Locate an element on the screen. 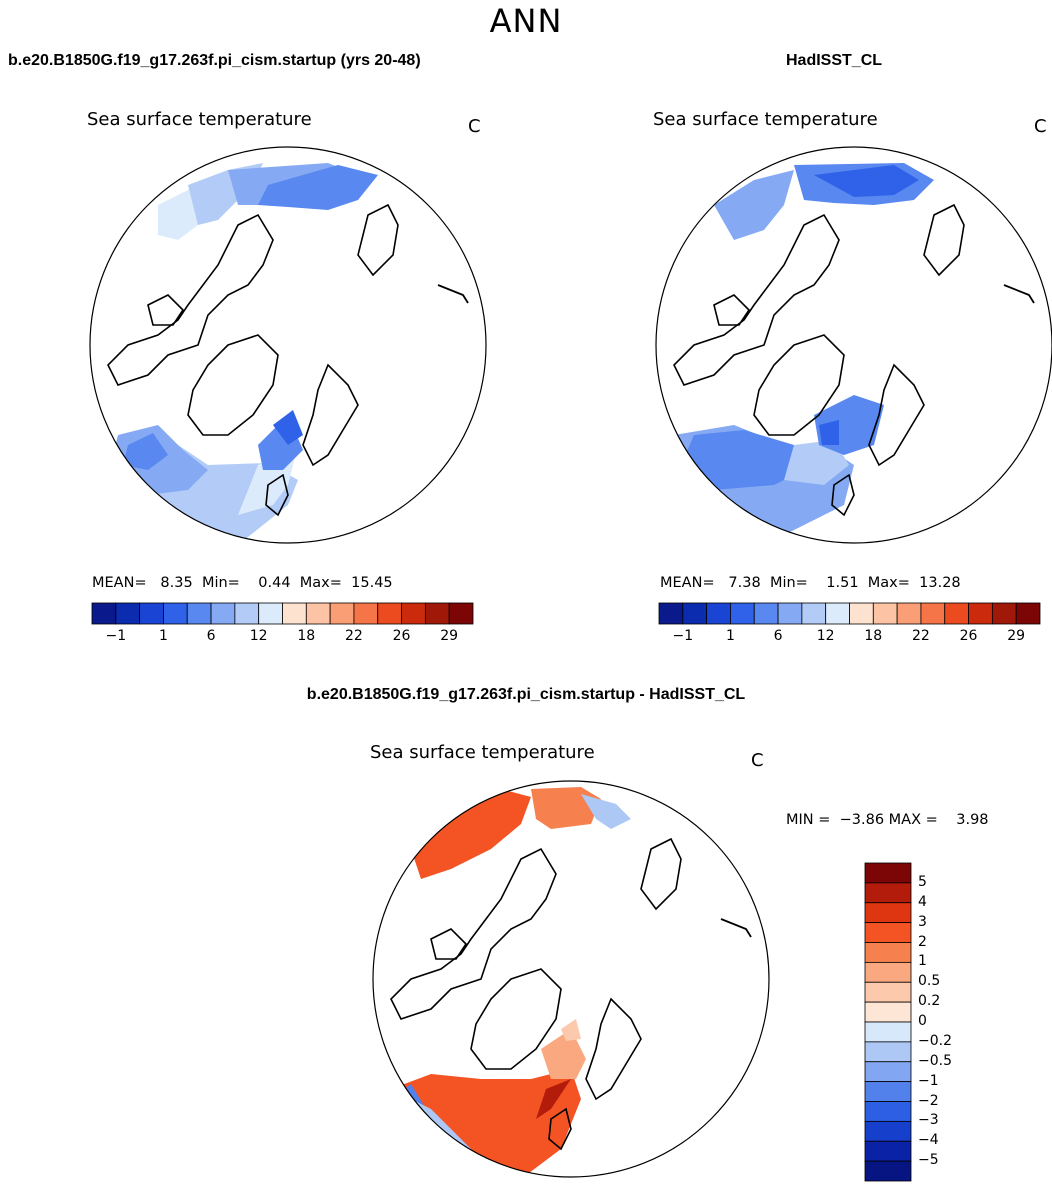 The image size is (1052, 1187). diff-colorbar-tick-label: 2 is located at coordinates (922, 941).